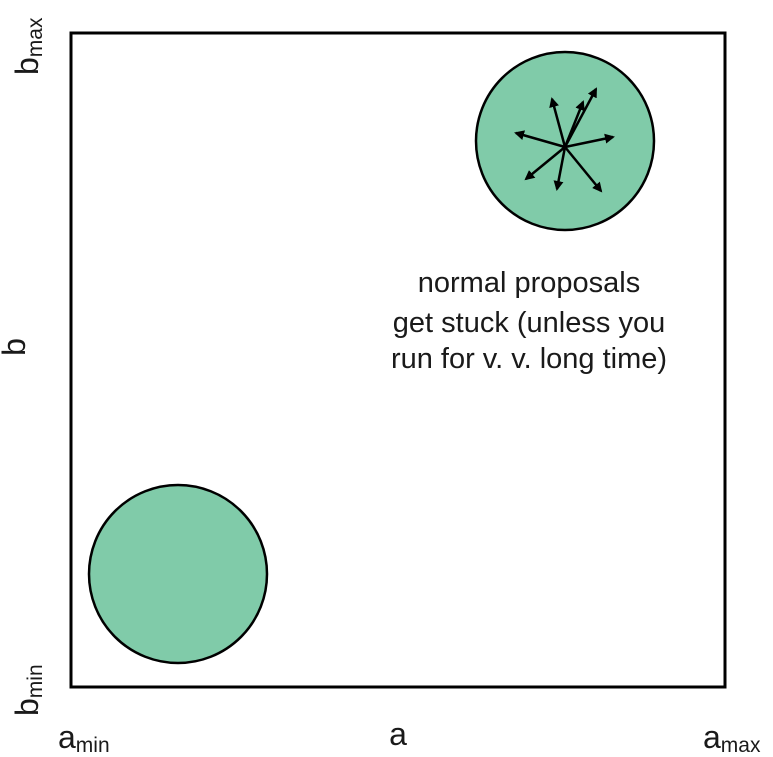  Describe the element at coordinates (529, 283) in the screenshot. I see `annotation-line-1: normal proposals` at that location.